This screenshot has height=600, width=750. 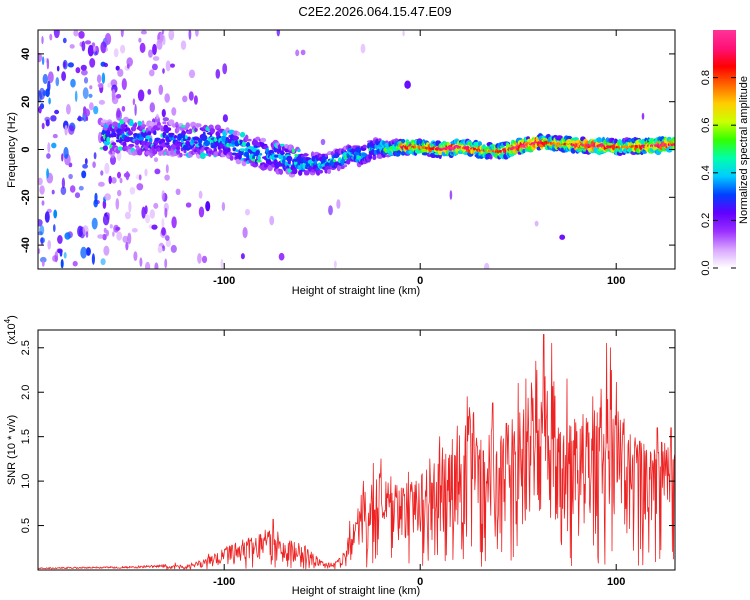 I want to click on x-tick-label: 100, so click(x=616, y=281).